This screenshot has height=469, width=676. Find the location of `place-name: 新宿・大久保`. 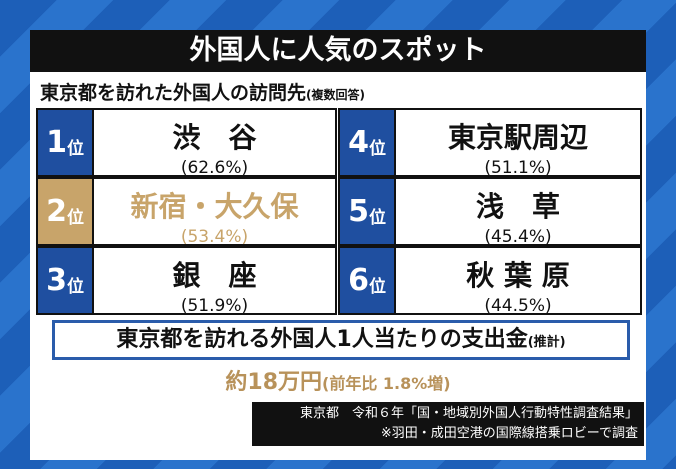

place-name: 新宿・大久保 is located at coordinates (214, 206).